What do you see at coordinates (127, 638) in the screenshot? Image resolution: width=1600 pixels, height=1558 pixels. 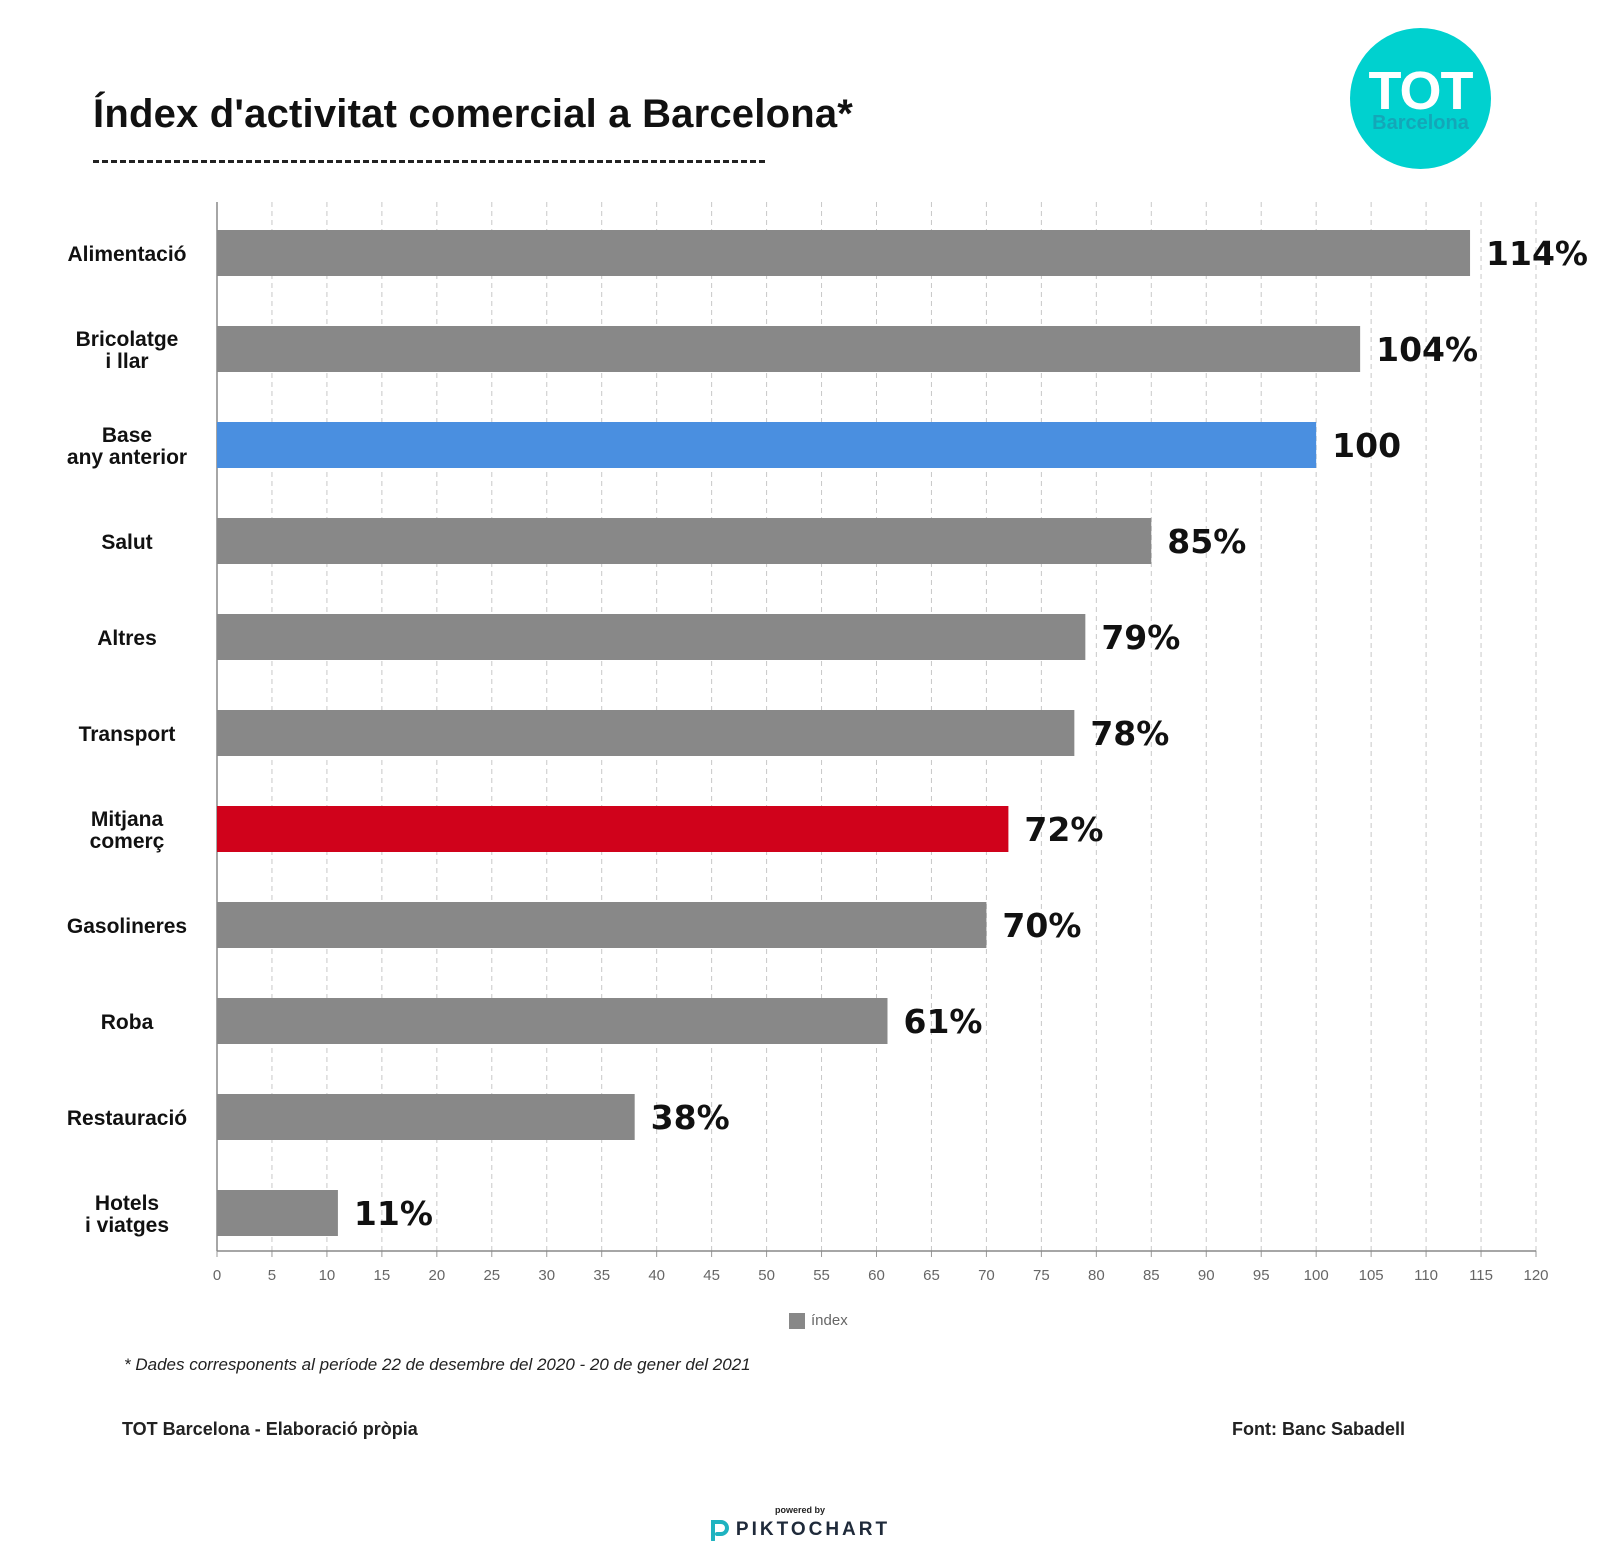 I see `category-label: Altres` at bounding box center [127, 638].